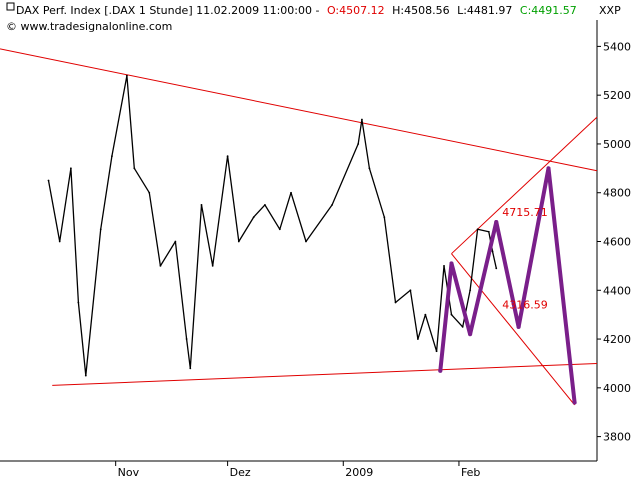 Image resolution: width=640 pixels, height=480 pixels. I want to click on y-tick-label: 4200, so click(617, 339).